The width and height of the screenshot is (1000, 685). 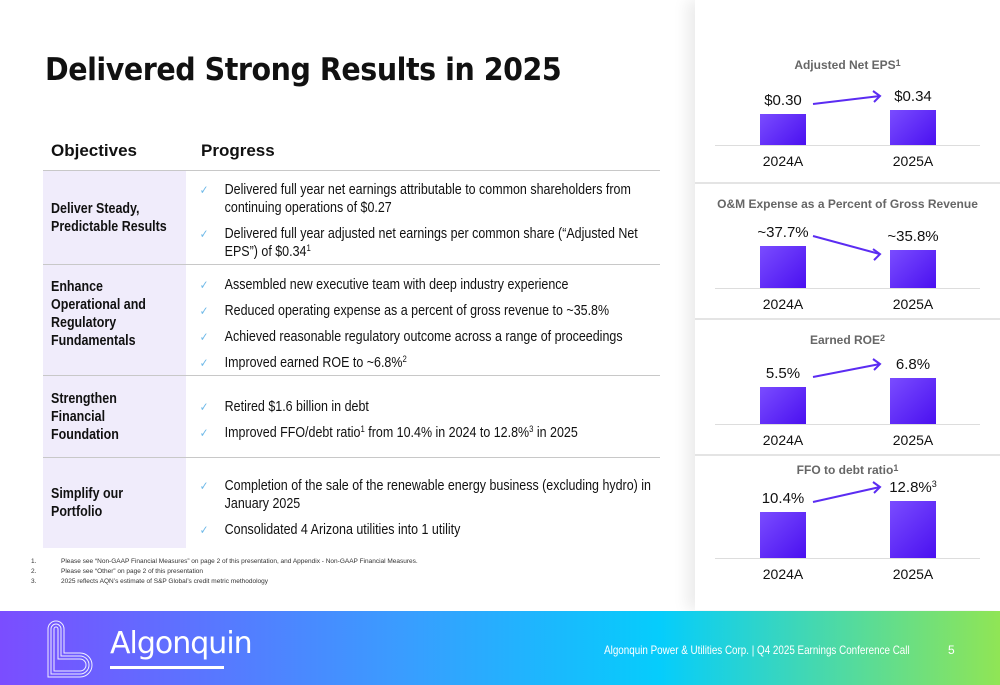 What do you see at coordinates (238, 150) in the screenshot?
I see `progress-header: Progress` at bounding box center [238, 150].